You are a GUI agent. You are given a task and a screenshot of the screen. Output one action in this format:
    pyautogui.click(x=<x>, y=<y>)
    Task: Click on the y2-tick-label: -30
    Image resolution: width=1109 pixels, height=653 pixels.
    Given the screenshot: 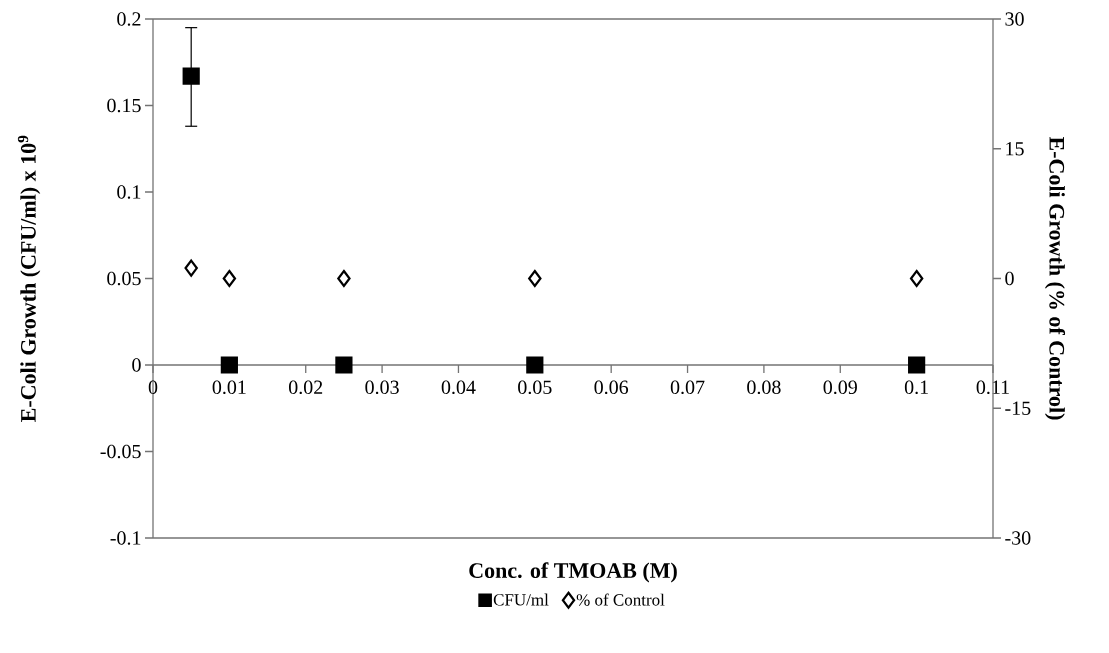 What is the action you would take?
    pyautogui.click(x=1018, y=538)
    